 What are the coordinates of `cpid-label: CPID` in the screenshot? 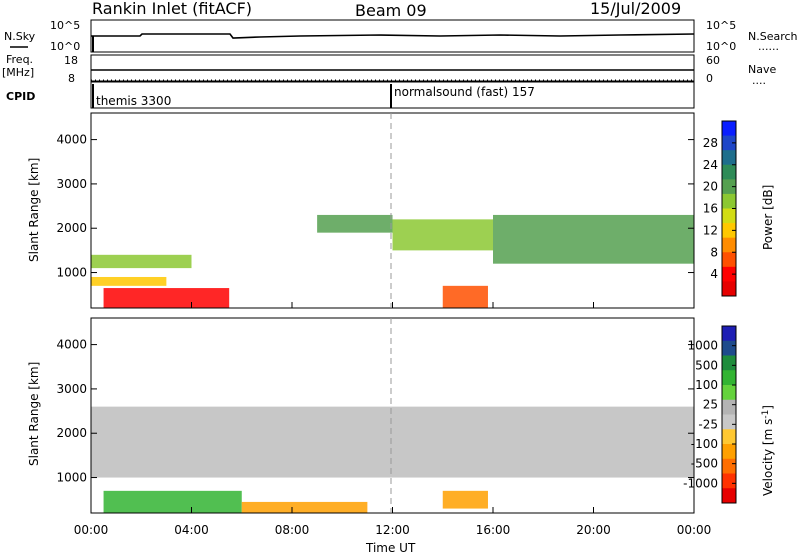 It's located at (20, 96).